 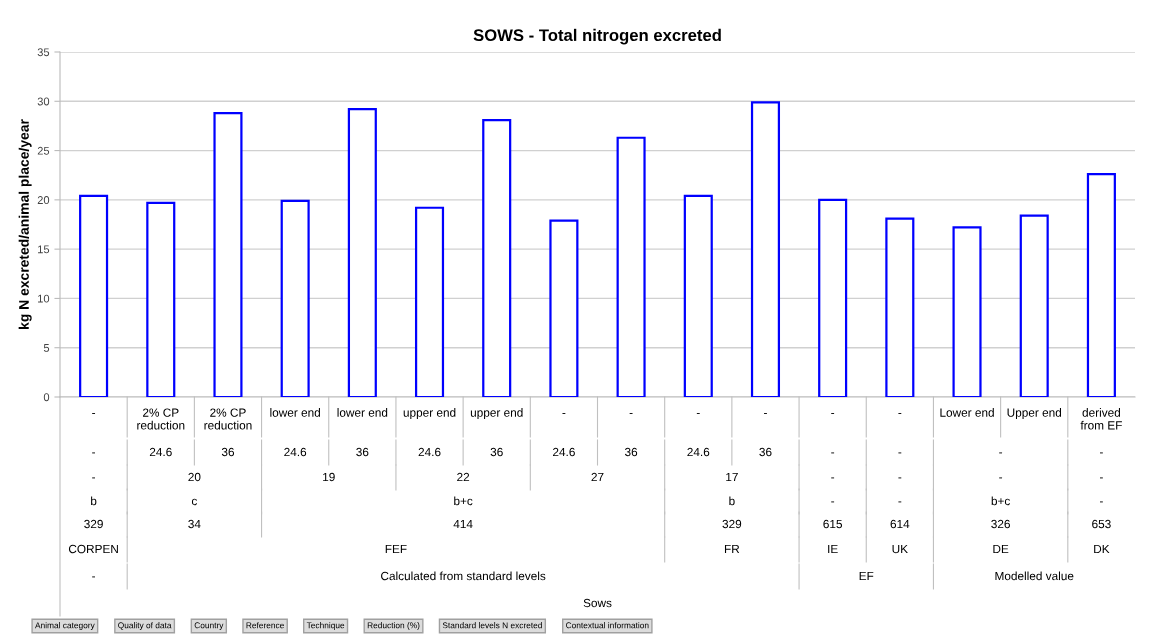 I want to click on text: Calculated from standard levels, so click(x=463, y=576).